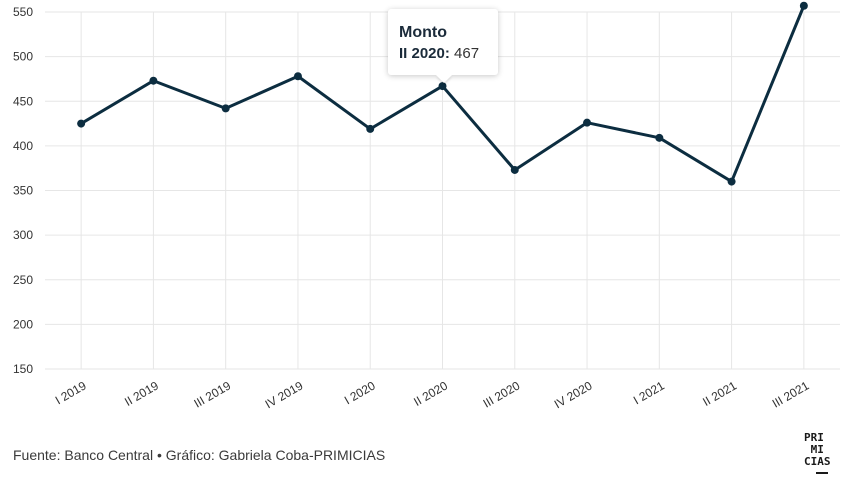 The height and width of the screenshot is (480, 865). What do you see at coordinates (814, 449) in the screenshot?
I see `logo-line-2: MI` at bounding box center [814, 449].